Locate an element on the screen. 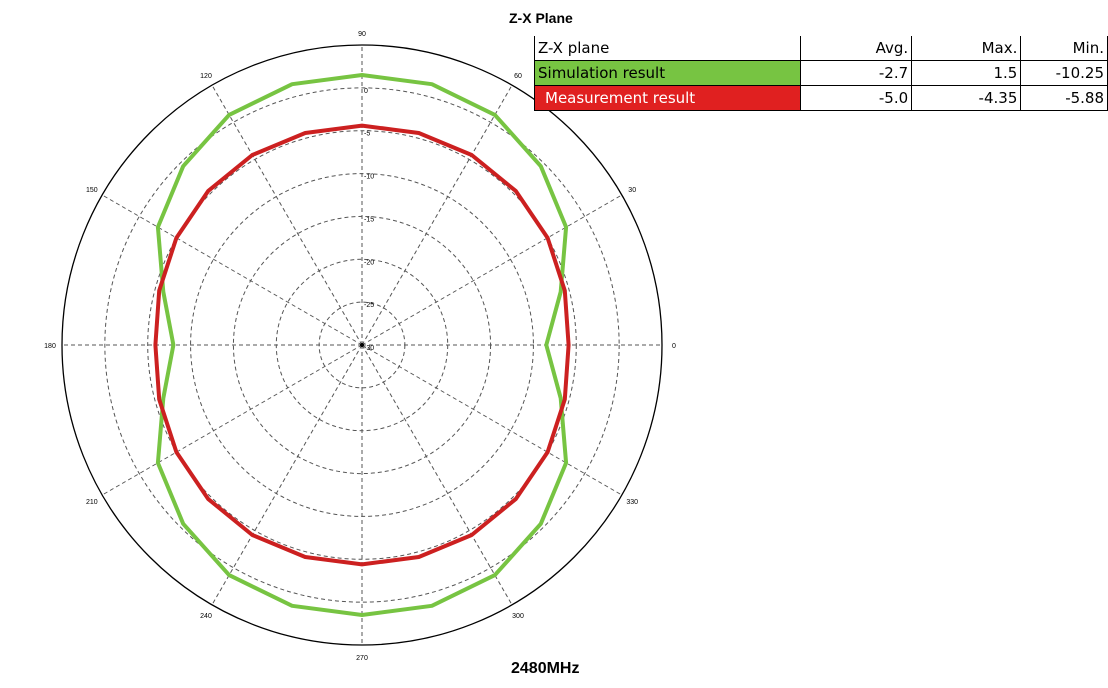  simulation-max: 1.5 is located at coordinates (966, 73).